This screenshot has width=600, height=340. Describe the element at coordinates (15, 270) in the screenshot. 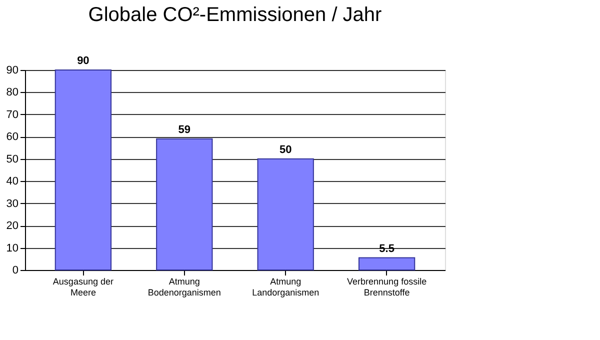

I see `y-tick-label: 0` at that location.